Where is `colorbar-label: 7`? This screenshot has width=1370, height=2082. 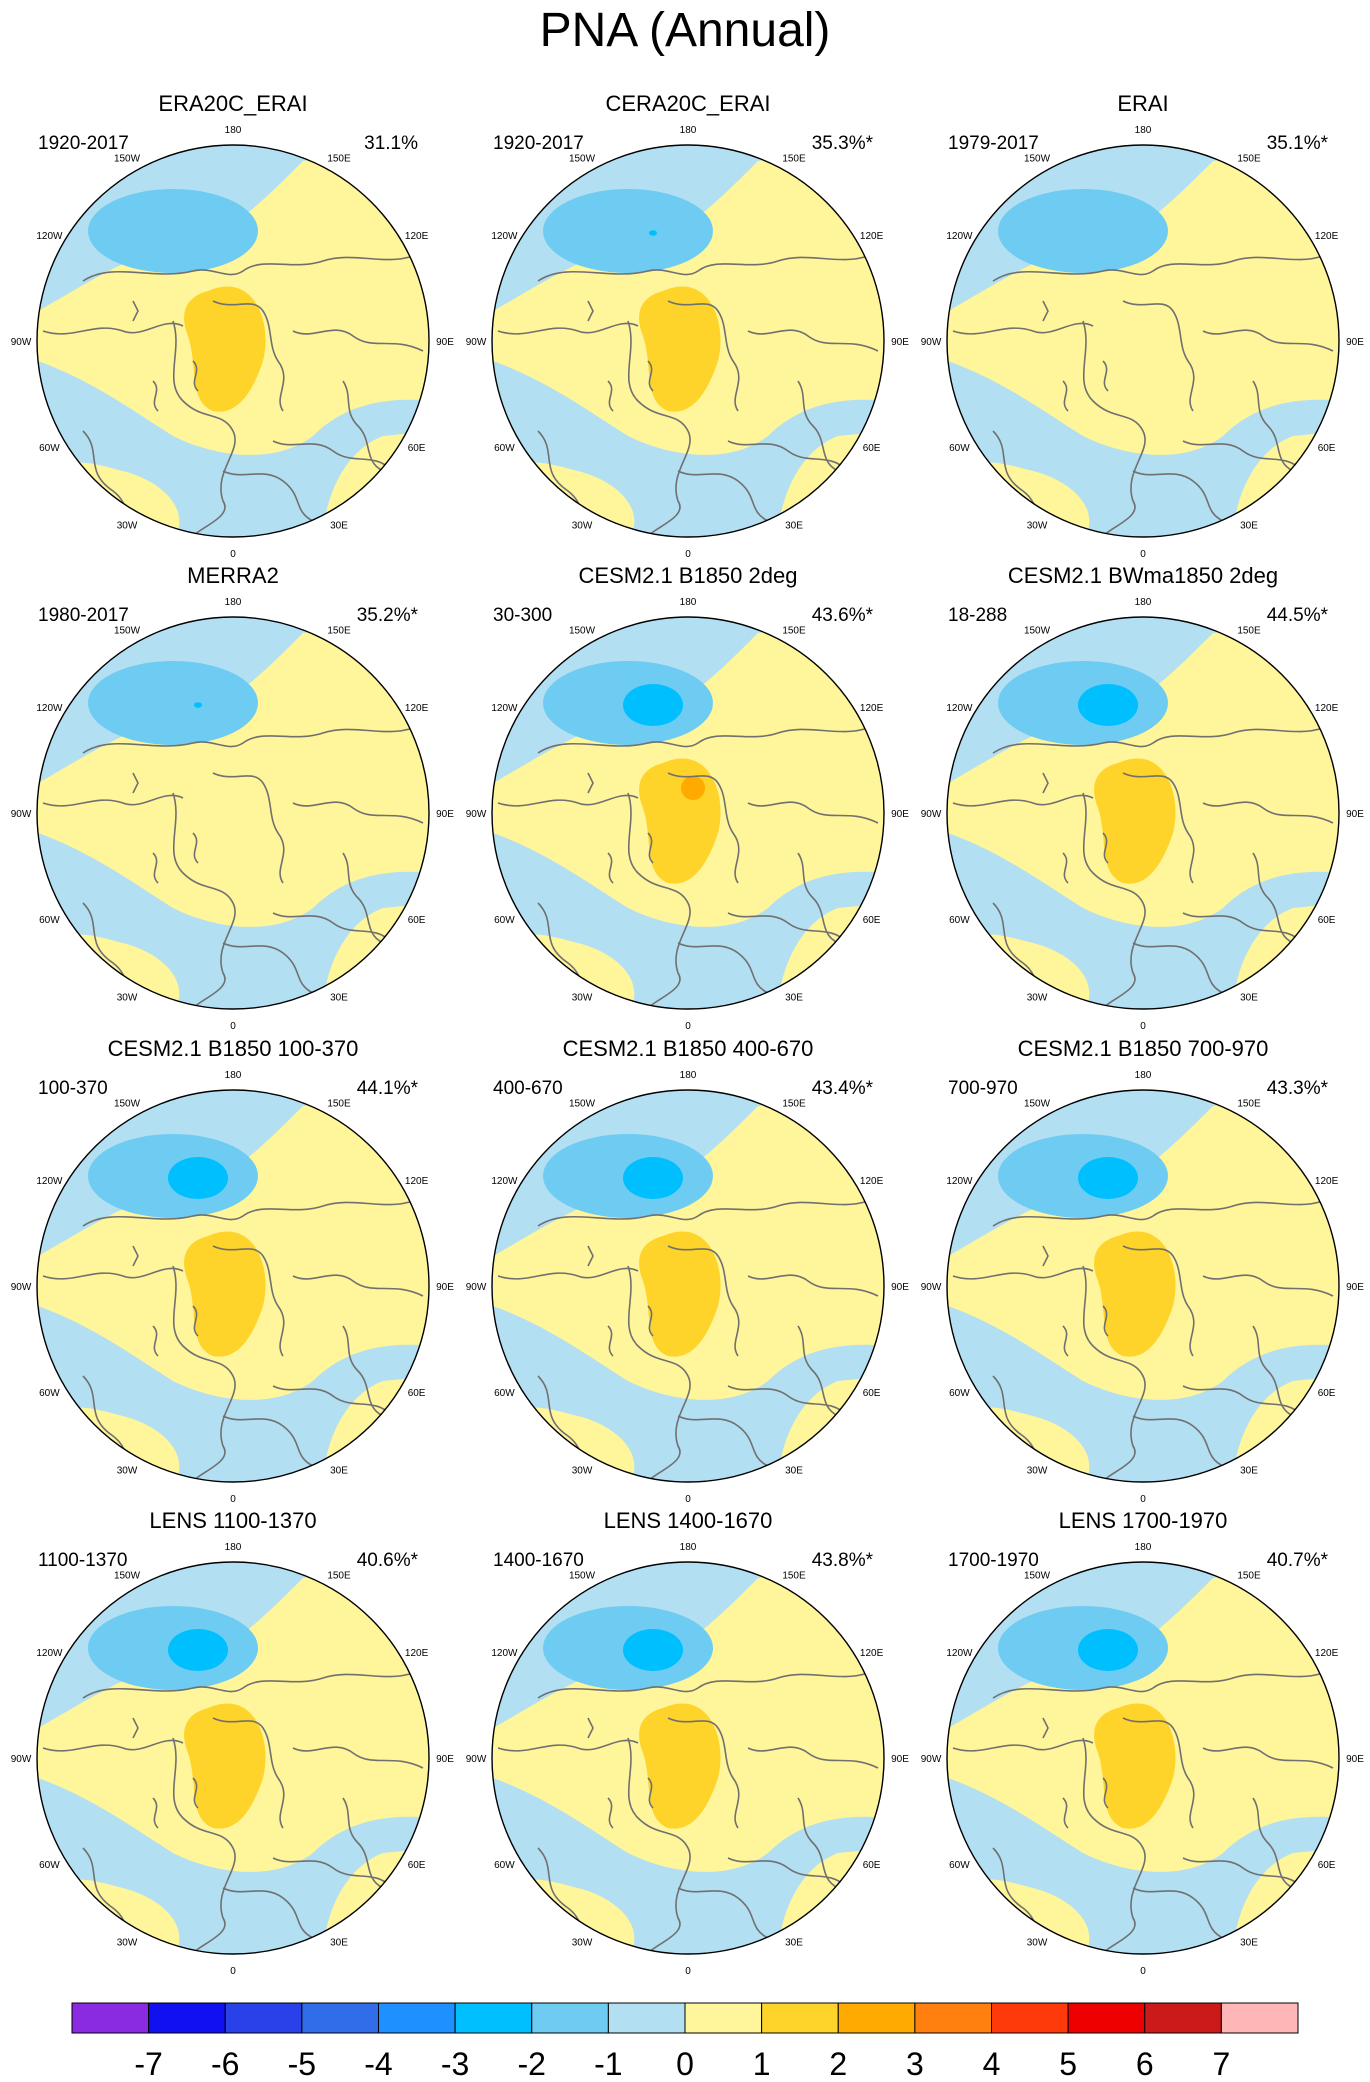 colorbar-label: 7 is located at coordinates (1221, 2064).